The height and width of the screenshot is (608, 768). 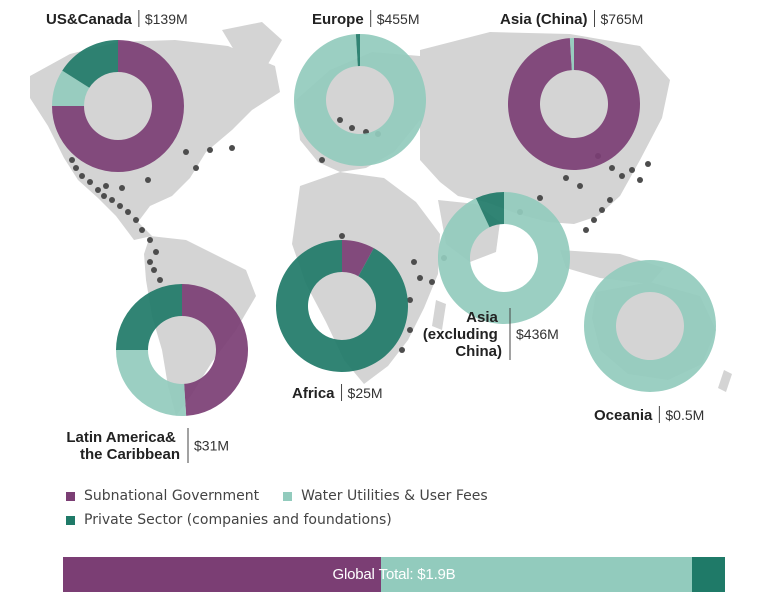 What do you see at coordinates (288, 496) in the screenshot?
I see `legend-swatch-utilities` at bounding box center [288, 496].